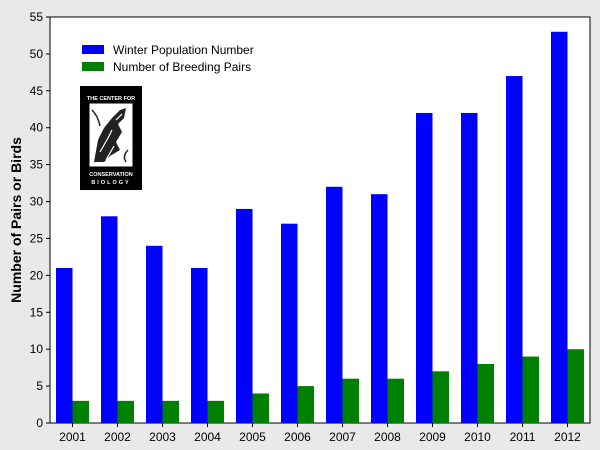 This screenshot has height=450, width=600. I want to click on bar-winter-2003, so click(154, 334).